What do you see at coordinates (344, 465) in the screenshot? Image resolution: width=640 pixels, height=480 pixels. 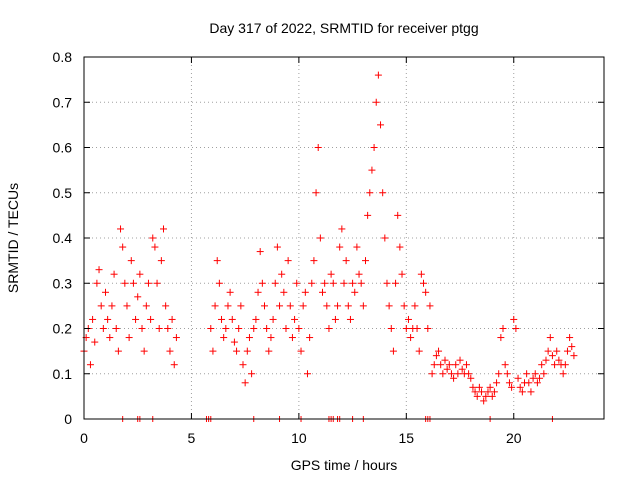 I see `x-axis-label: GPS time / hours` at bounding box center [344, 465].